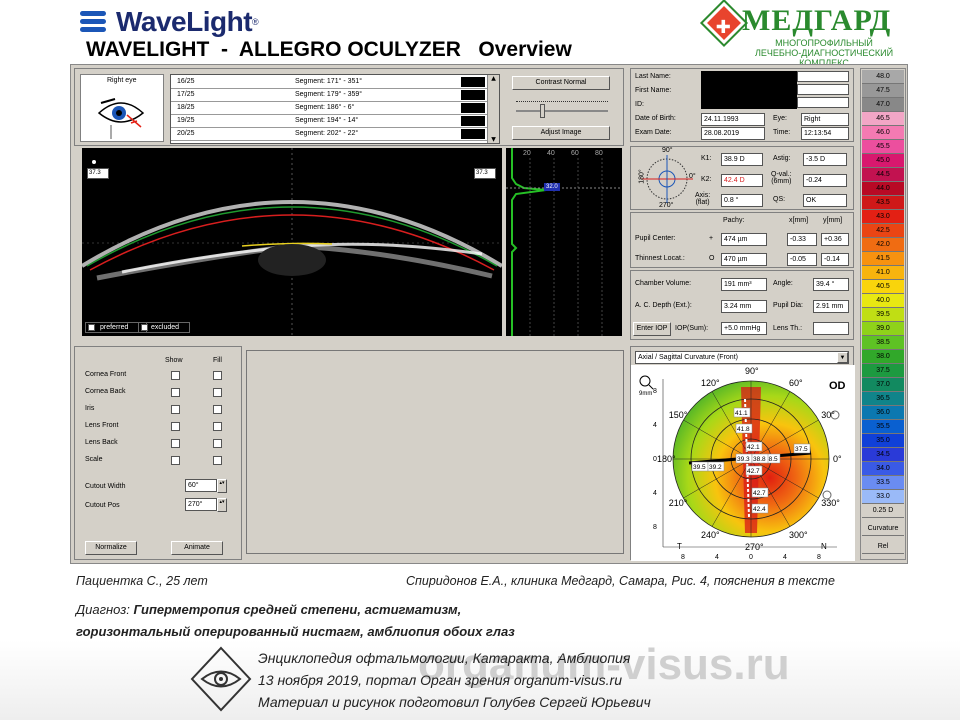 The image size is (960, 720). Describe the element at coordinates (825, 180) in the screenshot. I see `qval-field: -0.24` at that location.